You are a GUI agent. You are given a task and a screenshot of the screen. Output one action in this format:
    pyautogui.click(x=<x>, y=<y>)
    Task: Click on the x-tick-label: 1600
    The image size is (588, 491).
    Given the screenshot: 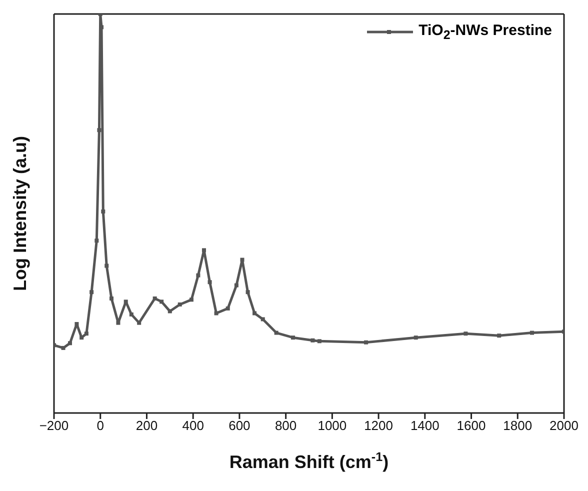 What is the action you would take?
    pyautogui.click(x=471, y=426)
    